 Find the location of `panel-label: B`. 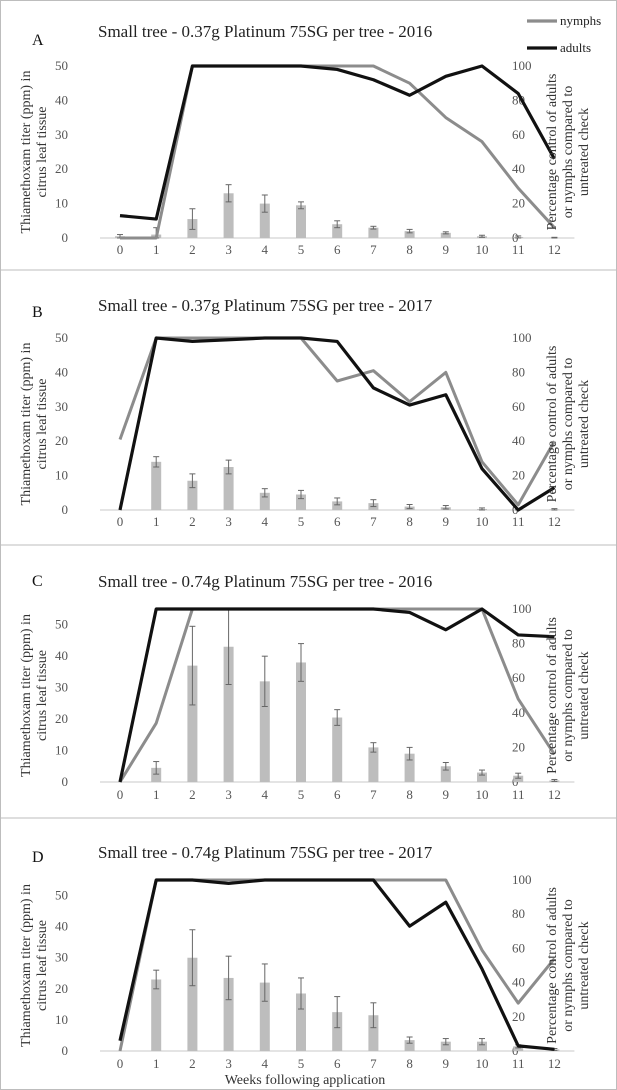

panel-label: B is located at coordinates (37, 312).